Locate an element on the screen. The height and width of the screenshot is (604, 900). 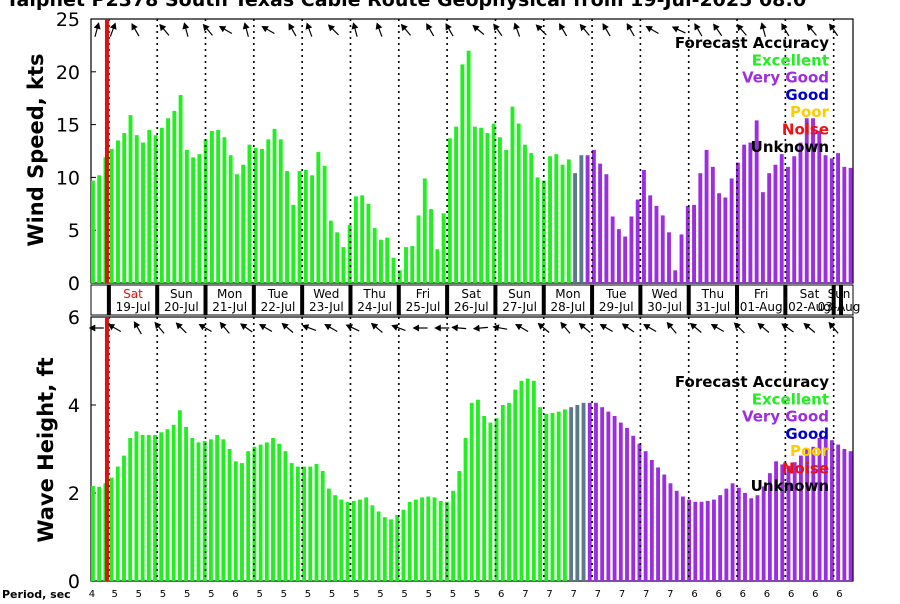
period-value: 4 is located at coordinates (92, 594).